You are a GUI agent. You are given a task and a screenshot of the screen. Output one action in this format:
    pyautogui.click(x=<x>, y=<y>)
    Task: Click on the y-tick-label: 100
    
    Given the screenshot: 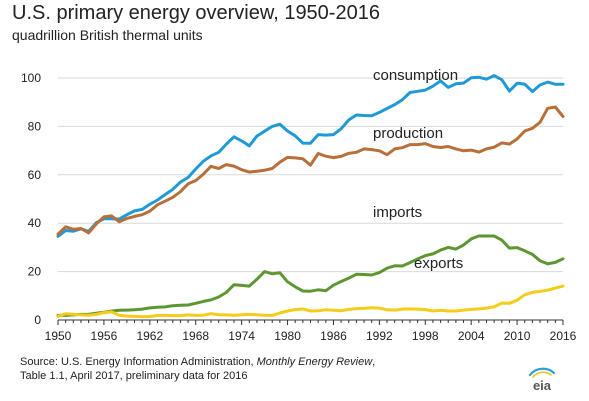 What is the action you would take?
    pyautogui.click(x=31, y=78)
    